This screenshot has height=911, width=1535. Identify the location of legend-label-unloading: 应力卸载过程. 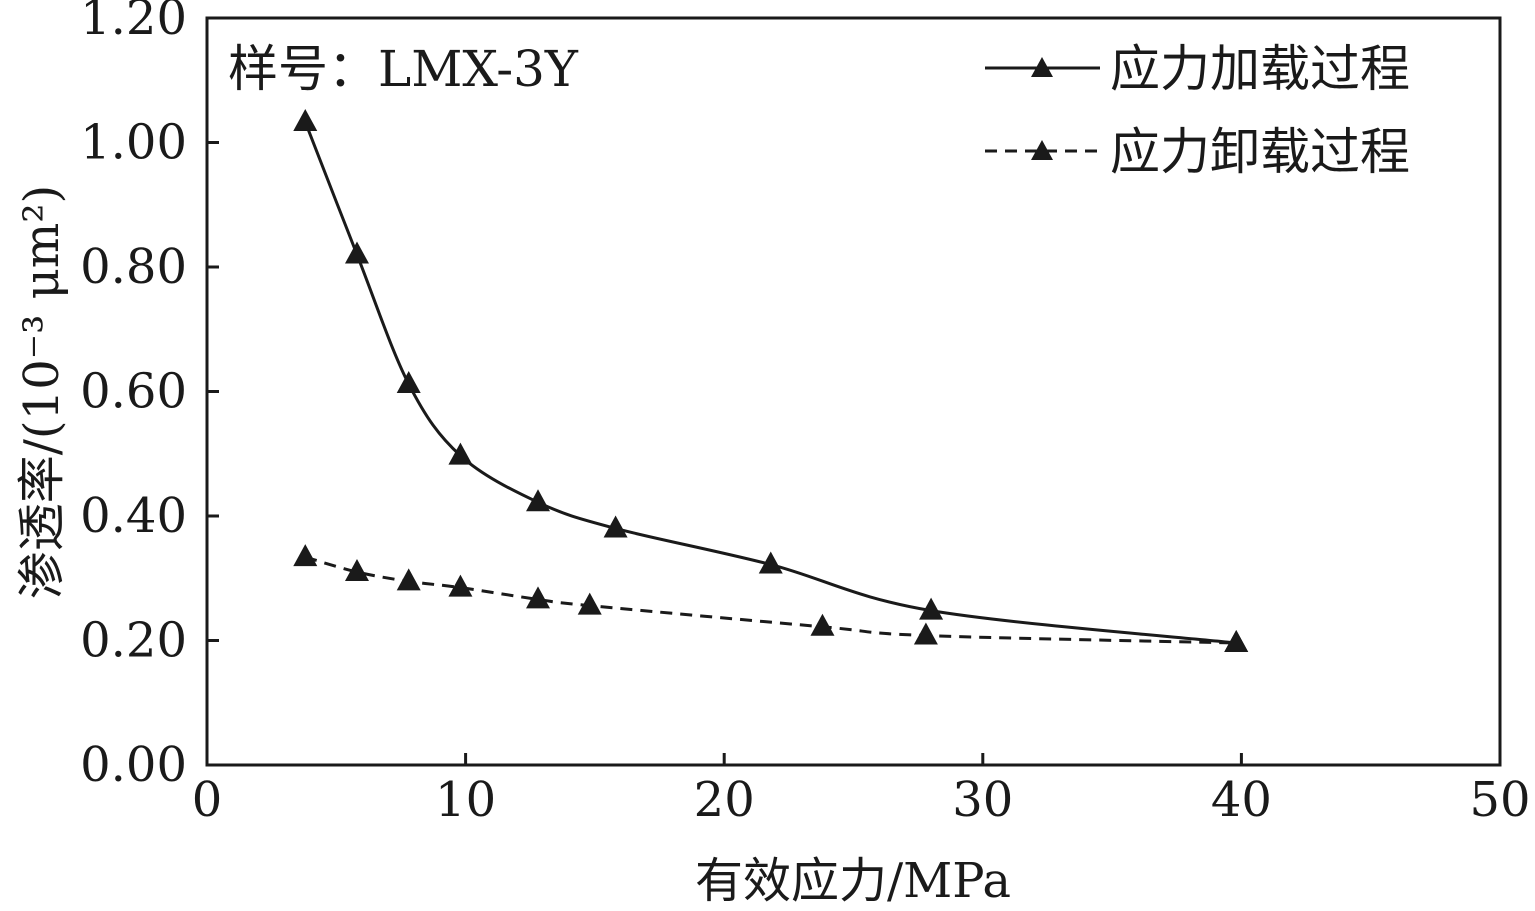
(1260, 152).